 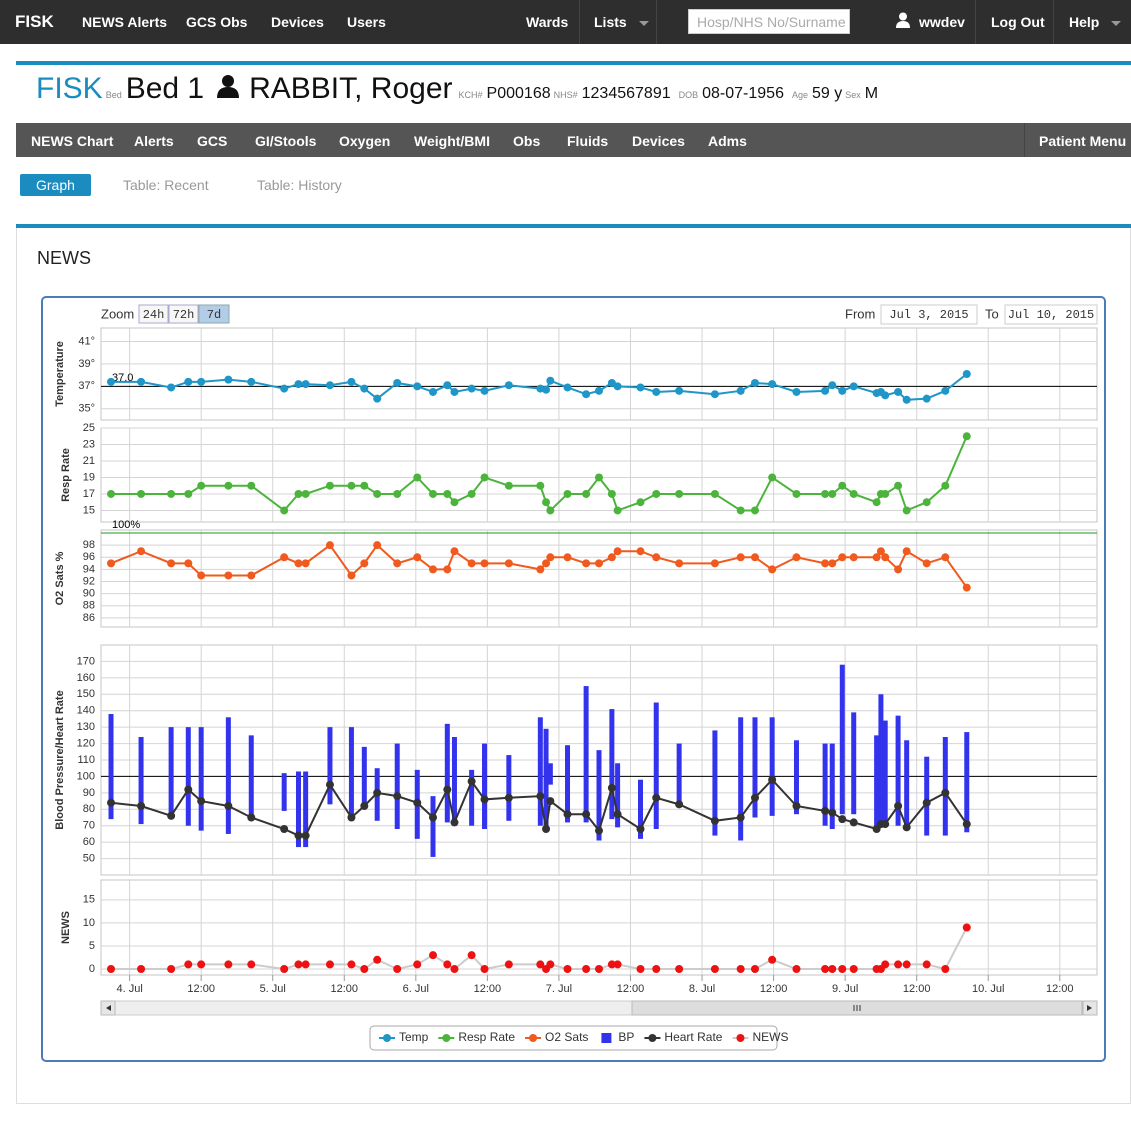 I want to click on tab-active: Graph, so click(x=55, y=185).